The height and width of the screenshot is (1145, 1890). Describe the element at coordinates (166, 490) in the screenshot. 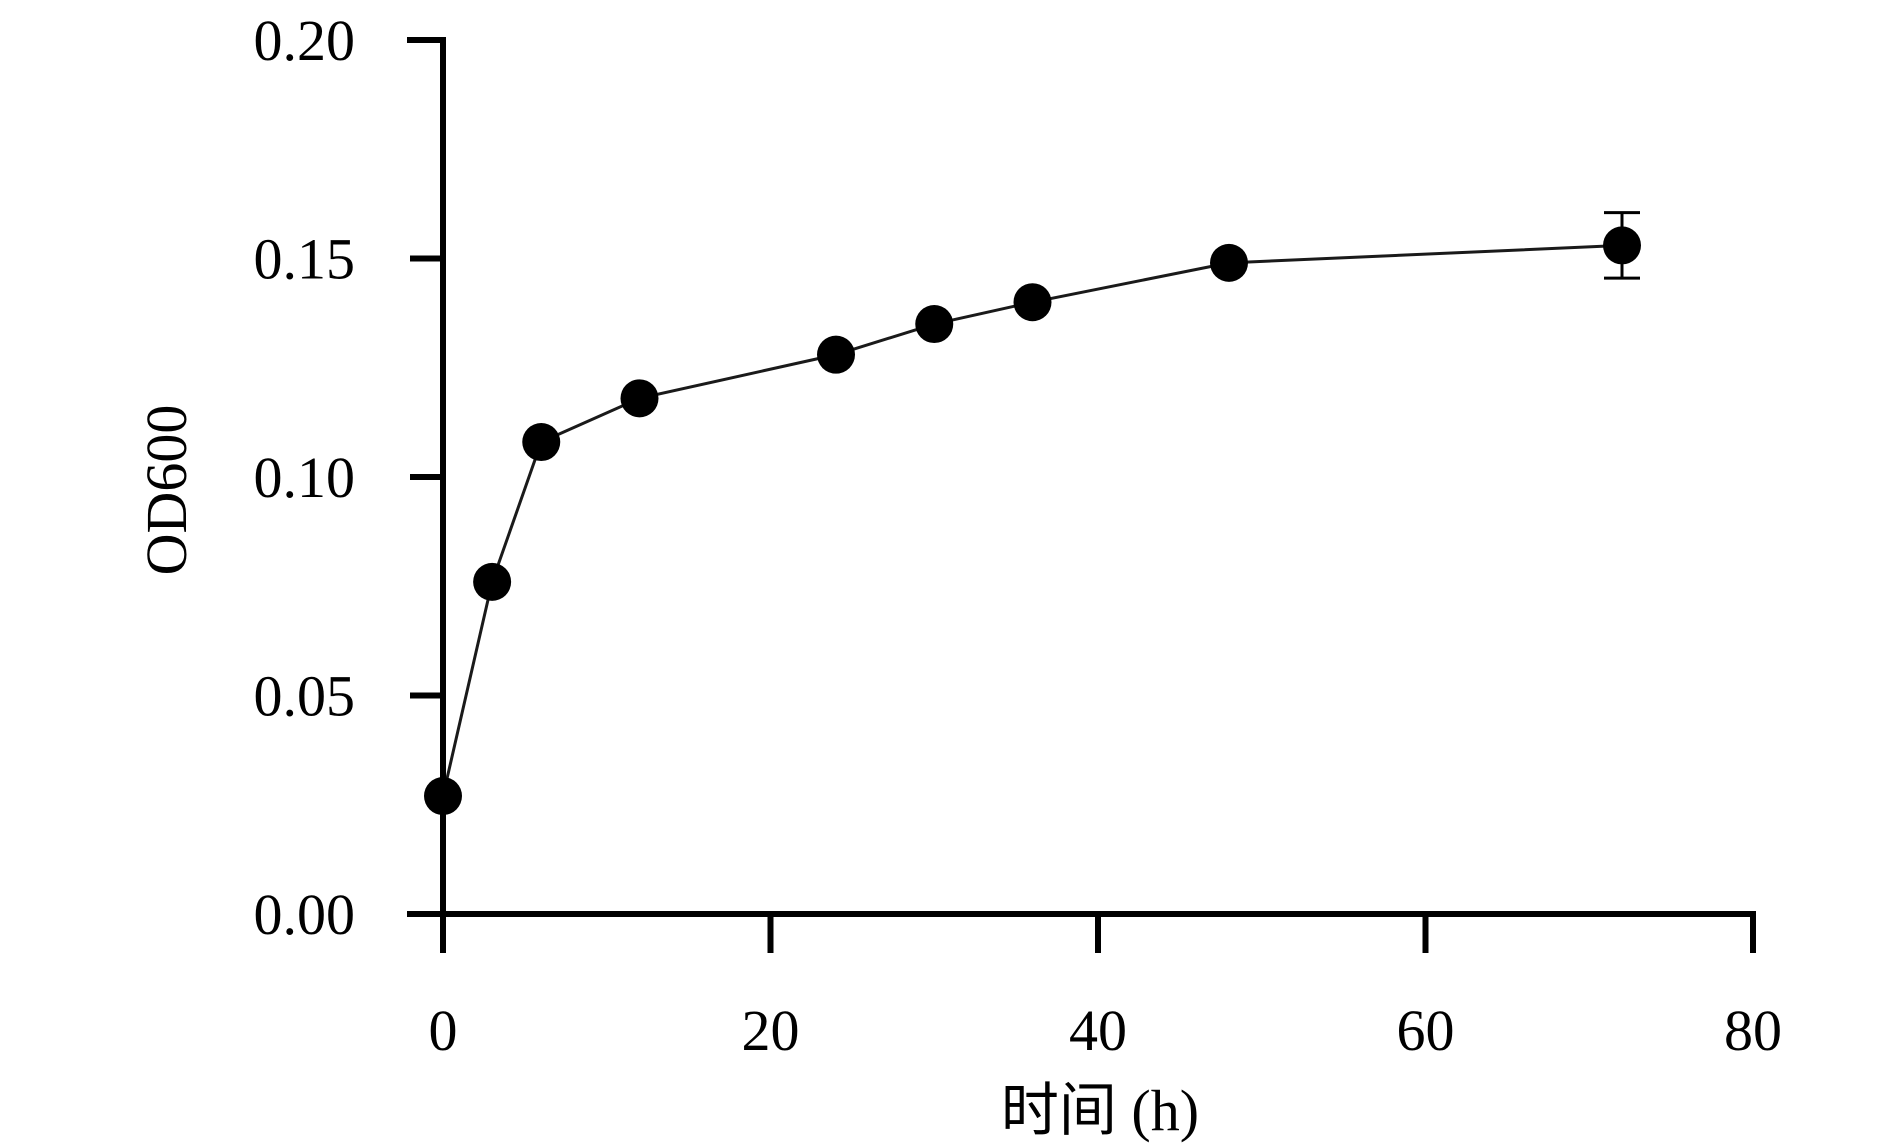

I see `y-axis-title: OD600` at that location.